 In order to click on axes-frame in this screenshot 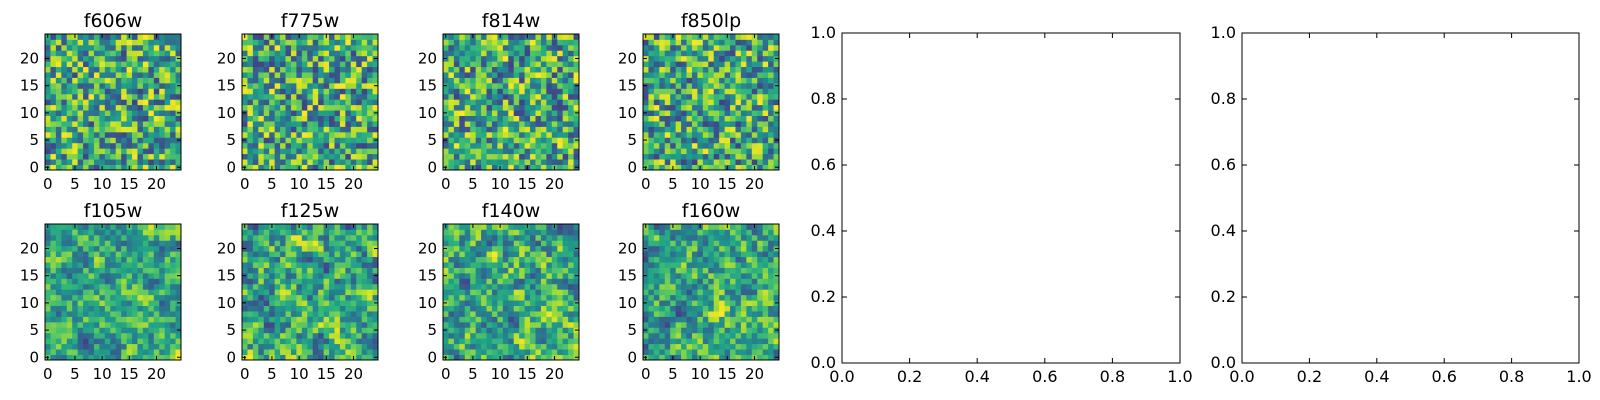, I will do `click(113, 292)`.